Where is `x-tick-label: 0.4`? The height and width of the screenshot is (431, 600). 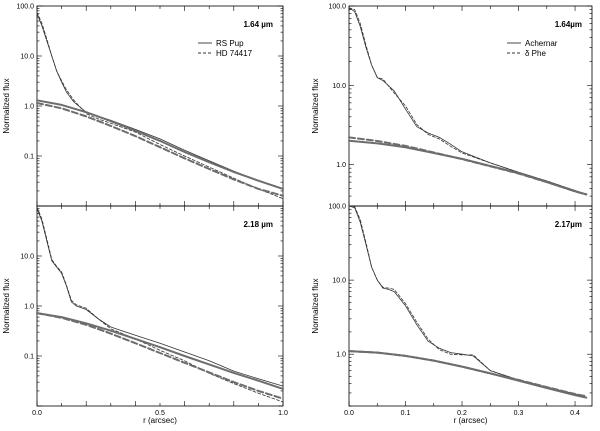
x-tick-label: 0.4 is located at coordinates (575, 413).